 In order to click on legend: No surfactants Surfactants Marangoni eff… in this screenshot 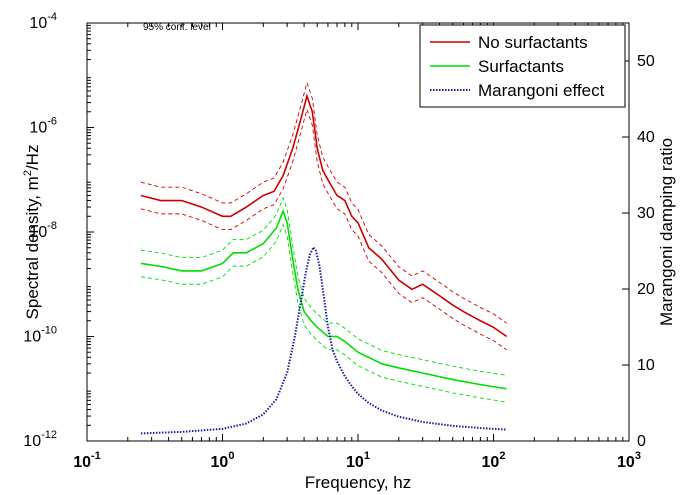, I will do `click(522, 66)`.